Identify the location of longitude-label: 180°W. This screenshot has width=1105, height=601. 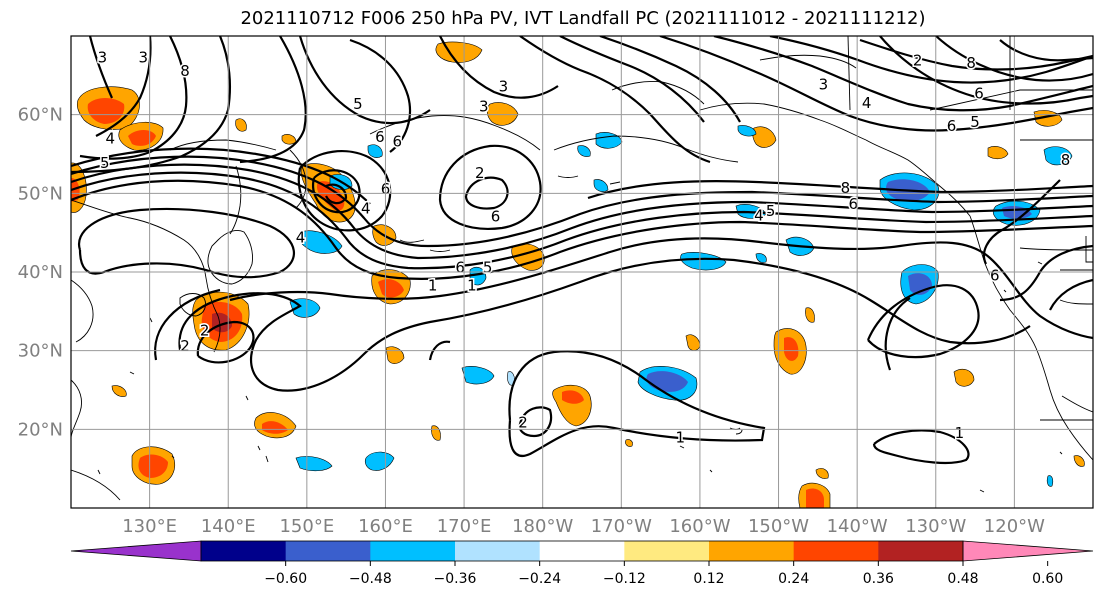
(542, 526).